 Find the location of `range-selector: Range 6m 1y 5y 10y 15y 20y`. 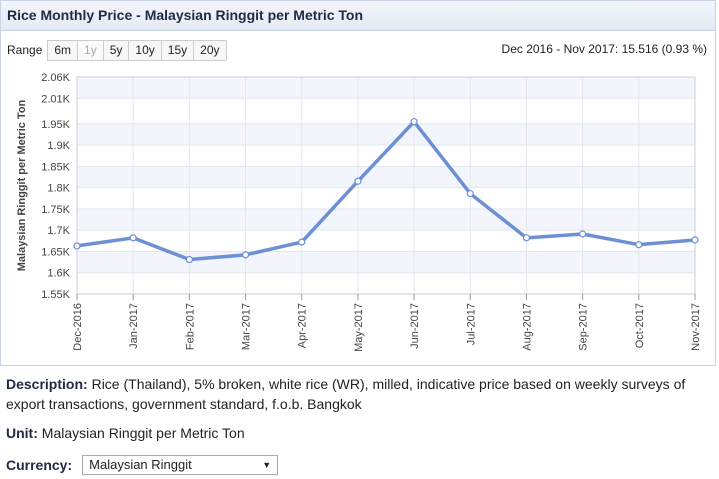

range-selector: Range 6m 1y 5y 10y 15y 20y is located at coordinates (117, 50).